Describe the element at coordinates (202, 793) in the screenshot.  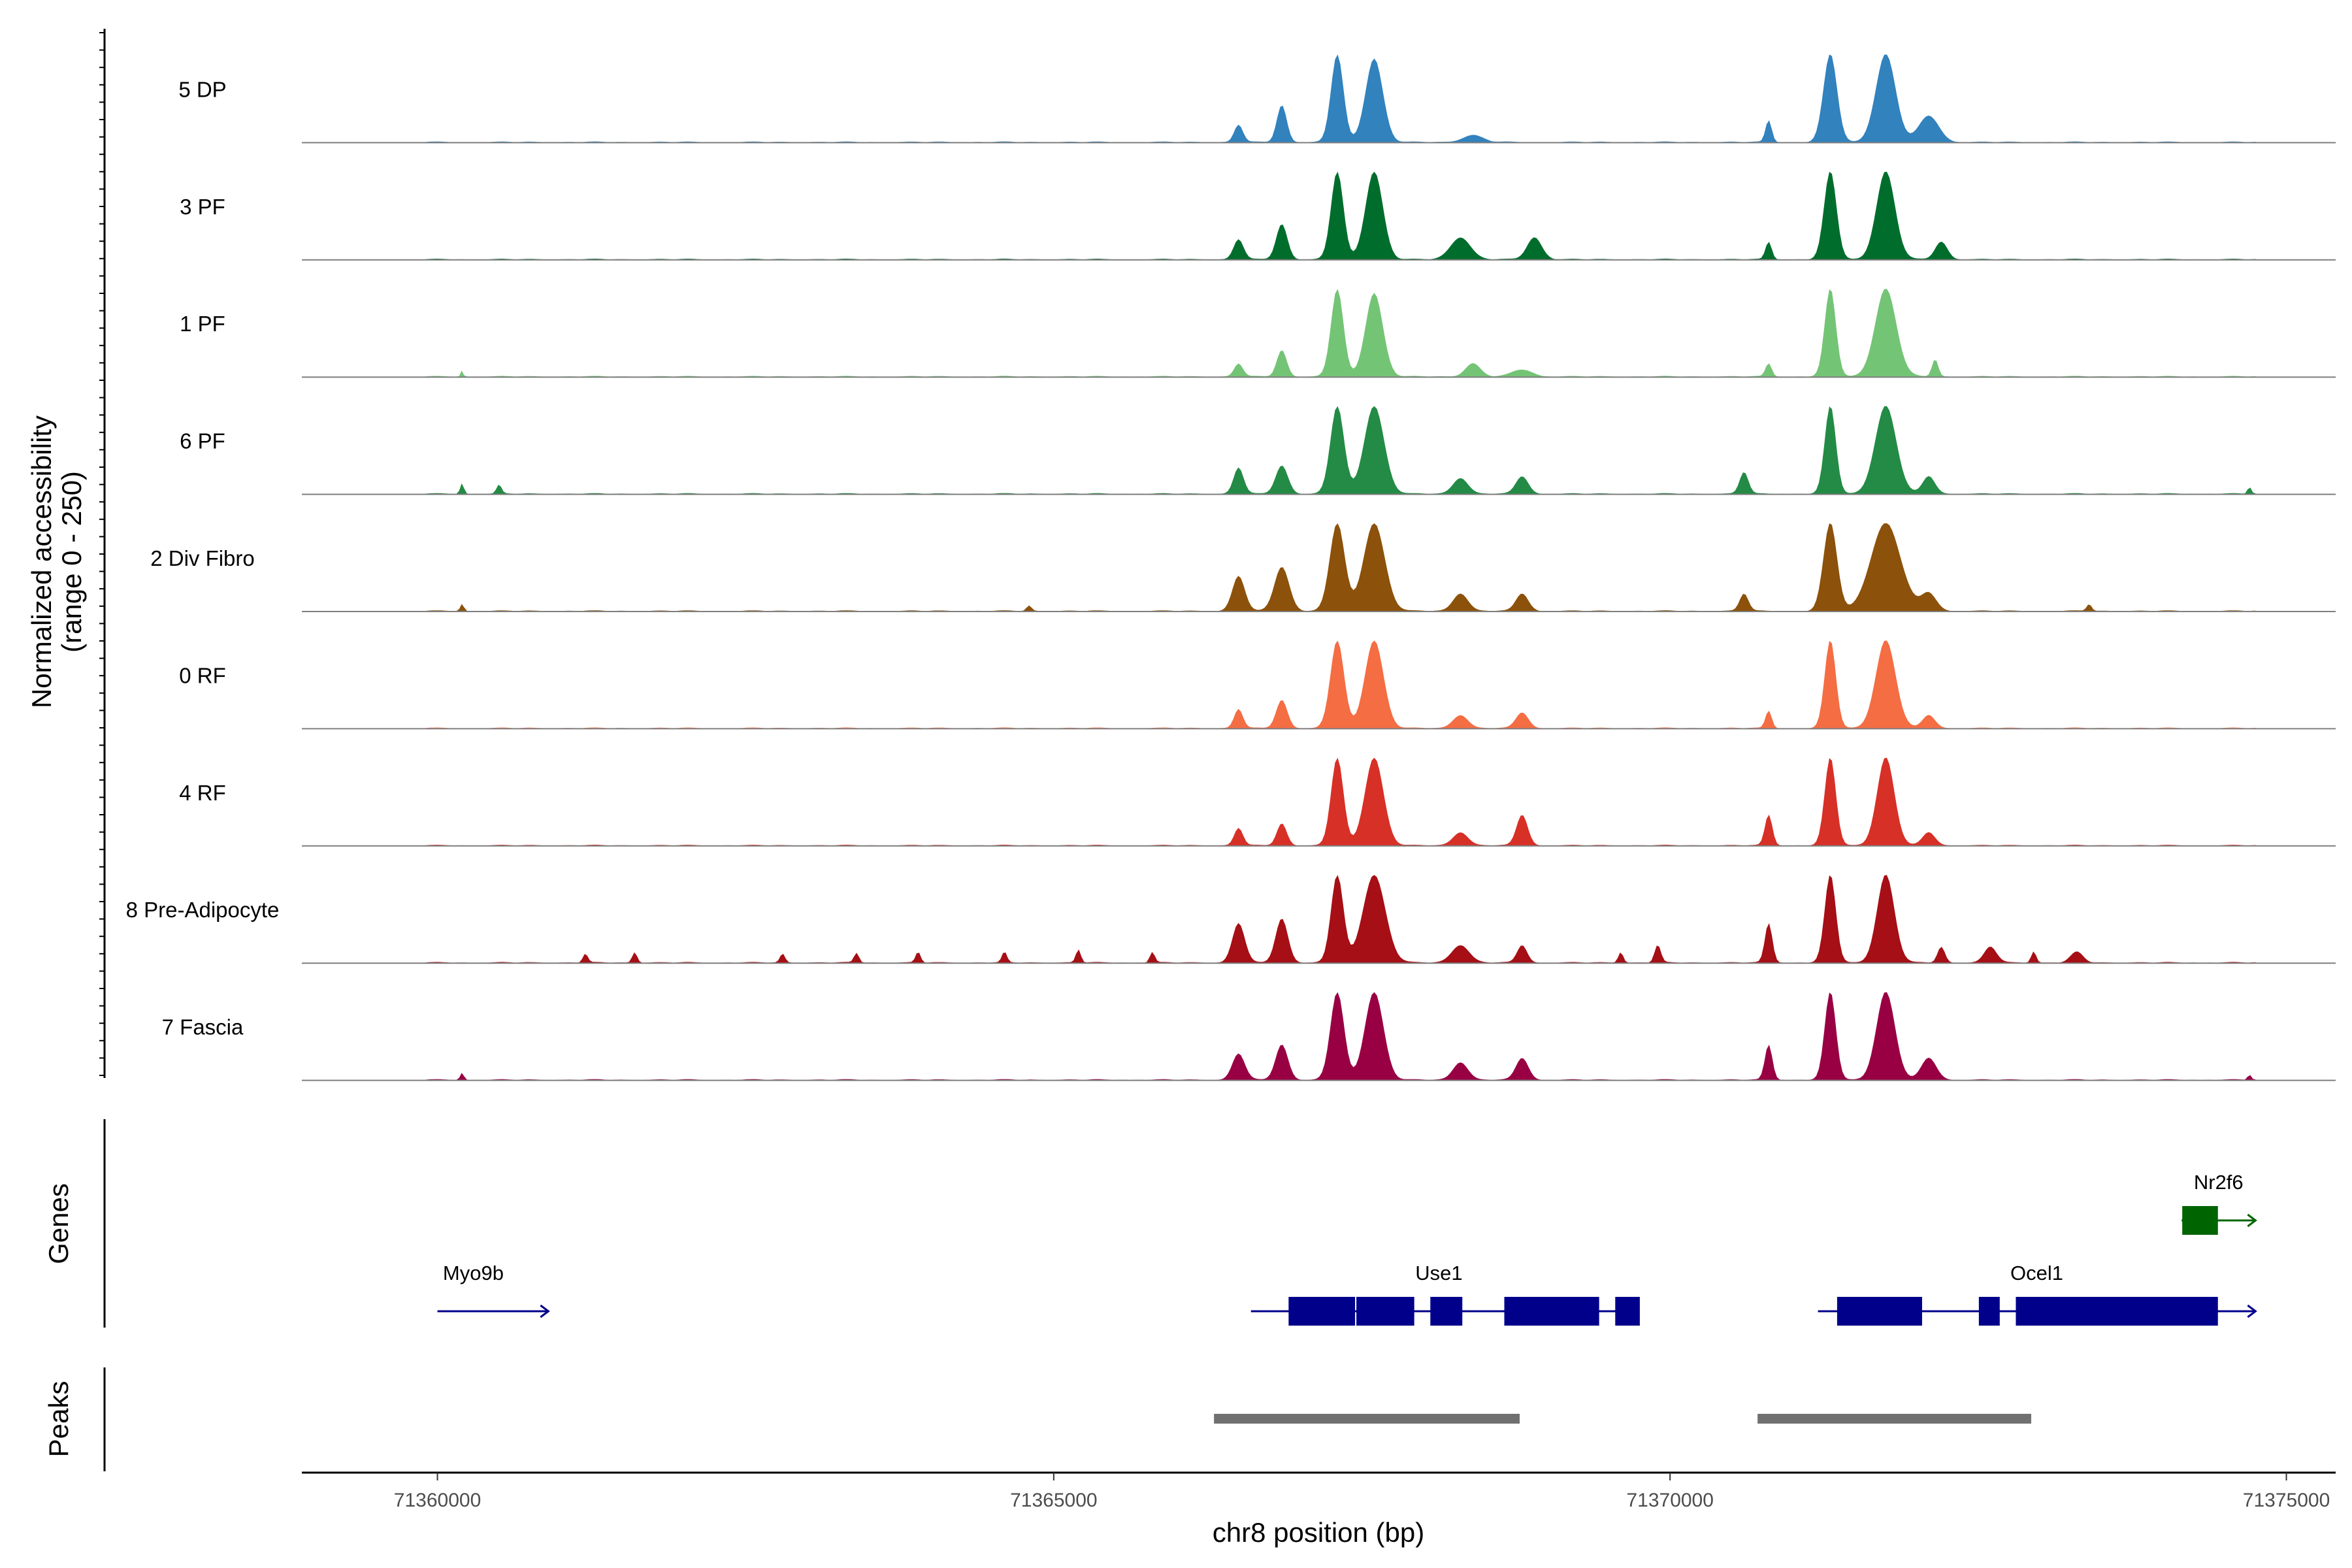
I see `track-label: 4 RF` at that location.